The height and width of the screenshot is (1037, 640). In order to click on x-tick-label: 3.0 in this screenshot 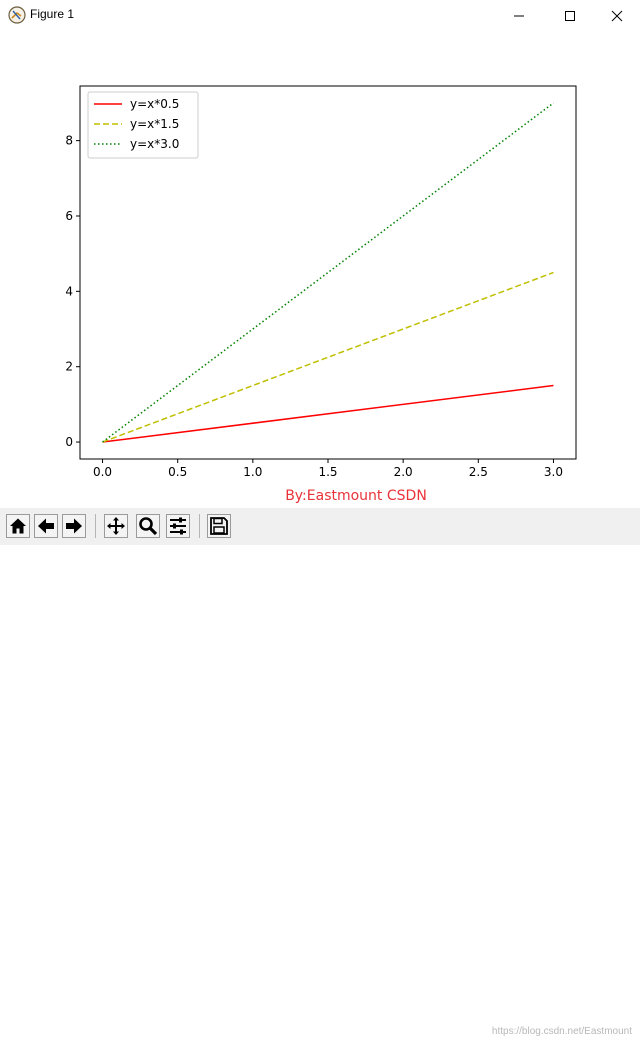, I will do `click(553, 472)`.